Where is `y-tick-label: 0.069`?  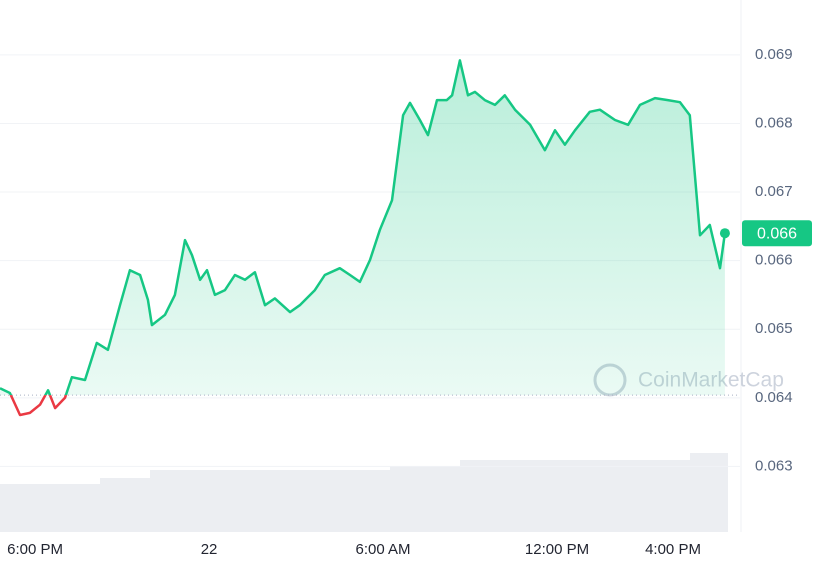 y-tick-label: 0.069 is located at coordinates (774, 54).